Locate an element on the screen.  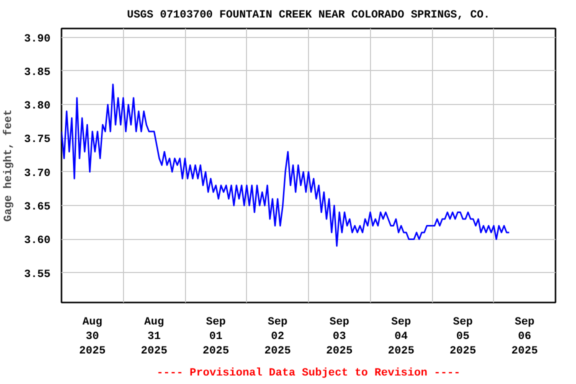
x-tick-label: Aug 31 2025 is located at coordinates (154, 337).